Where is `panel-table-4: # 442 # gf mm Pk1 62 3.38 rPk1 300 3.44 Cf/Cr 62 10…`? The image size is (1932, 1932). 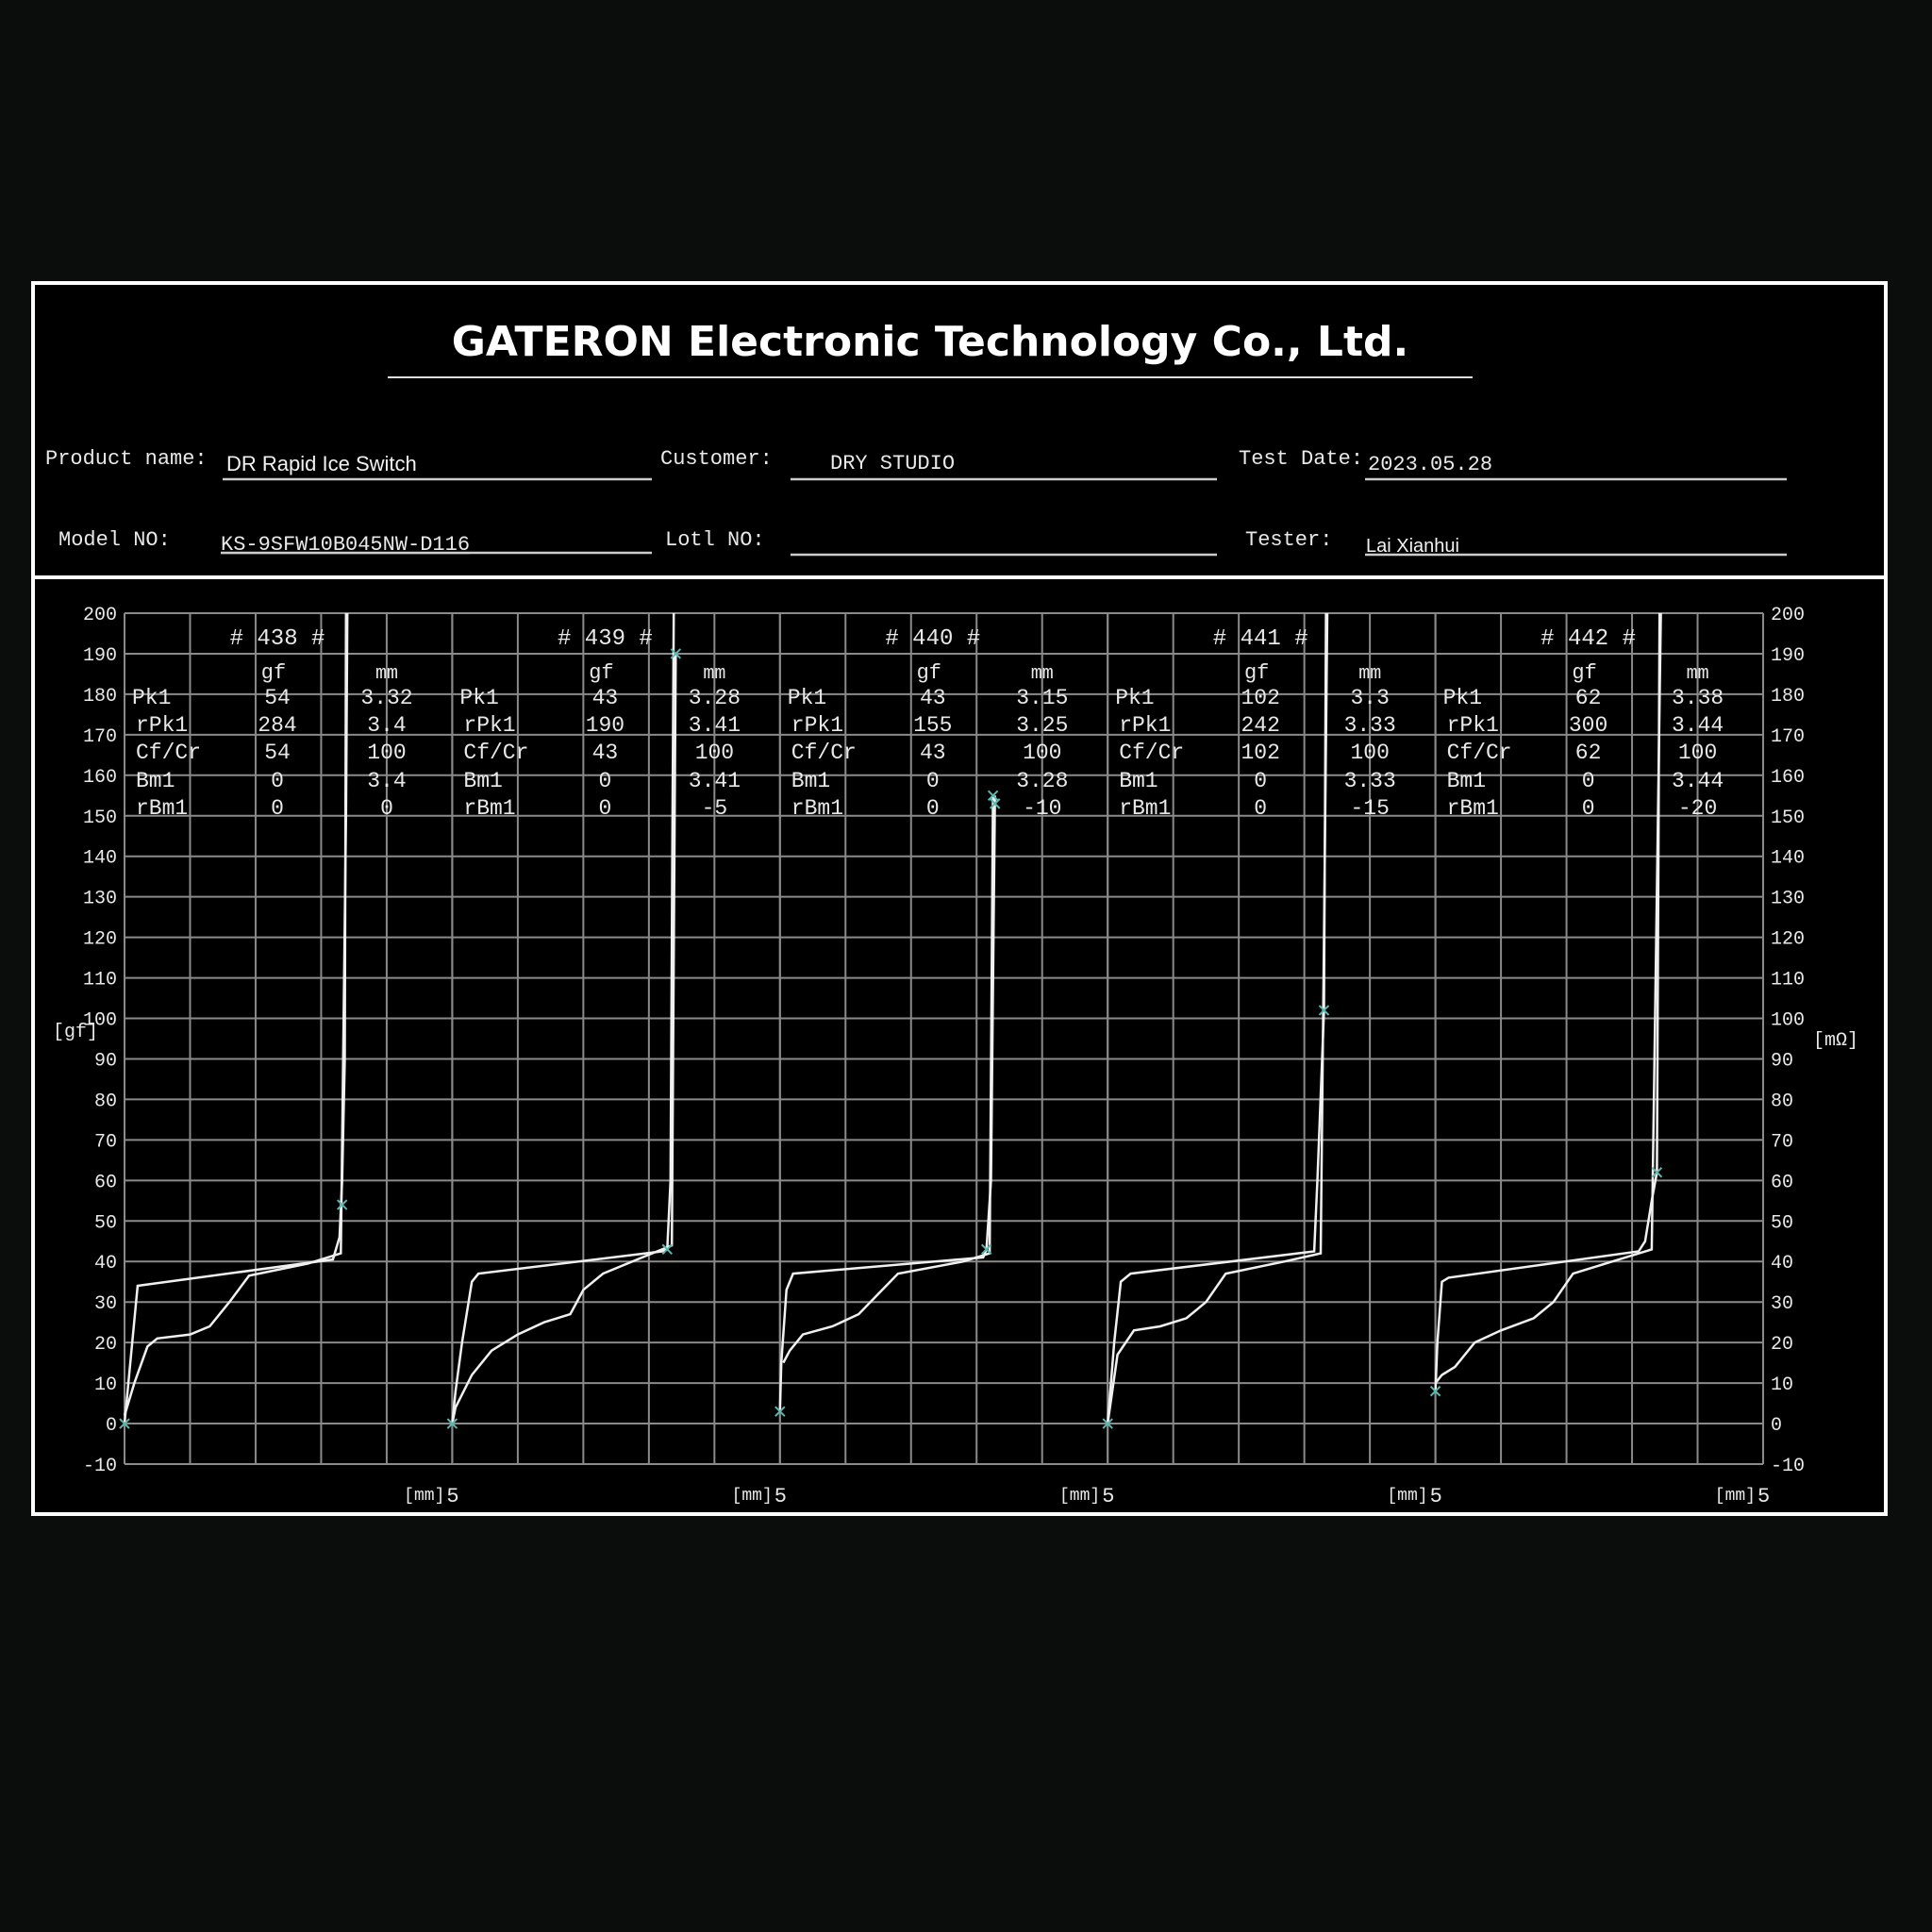
panel-table-4: # 442 # gf mm Pk1 62 3.38 rPk1 300 3.44 Cf/Cr 62 10… is located at coordinates (1584, 724).